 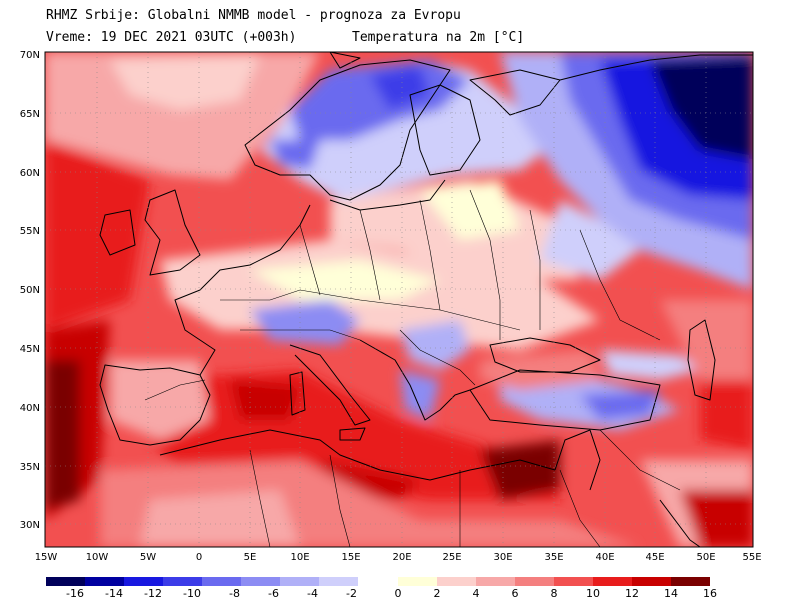 I want to click on colorbar-label: 10, so click(x=593, y=593).